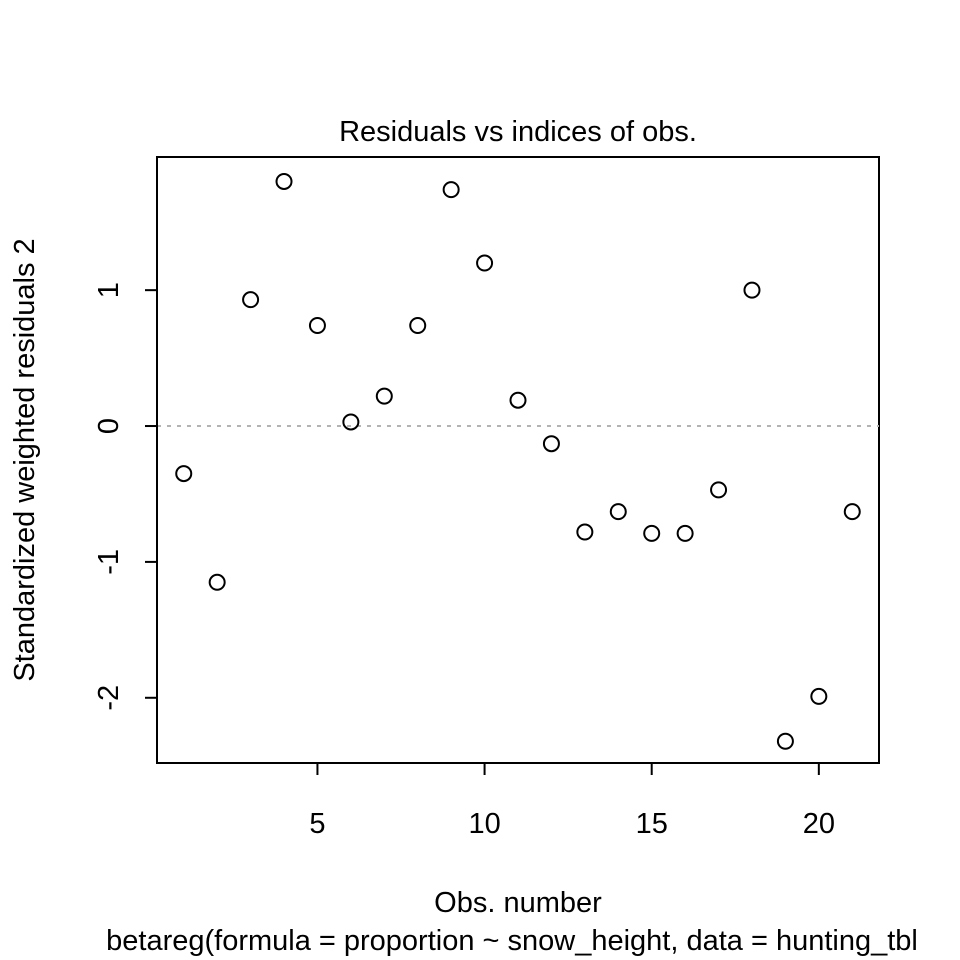 The image size is (960, 960). What do you see at coordinates (652, 824) in the screenshot?
I see `x-tick-label: 15` at bounding box center [652, 824].